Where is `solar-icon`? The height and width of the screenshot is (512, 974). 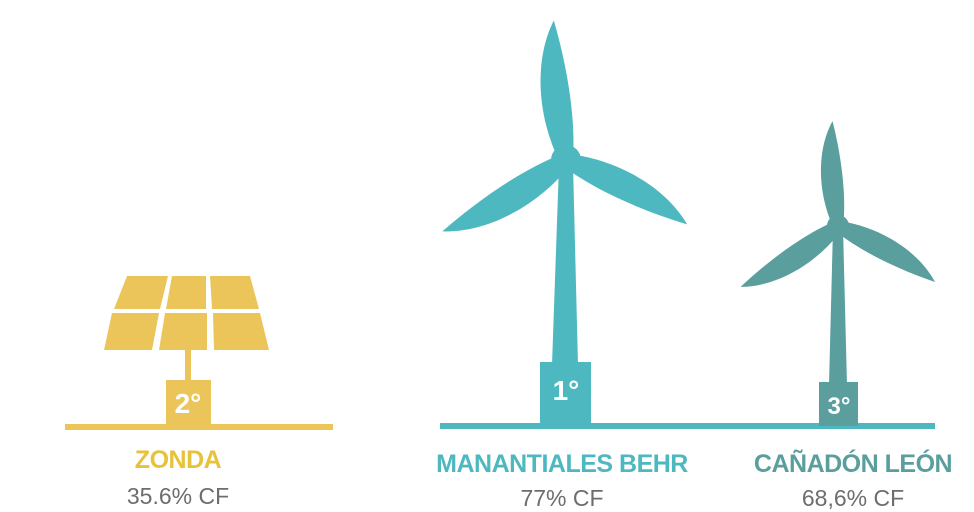 solar-icon is located at coordinates (199, 353).